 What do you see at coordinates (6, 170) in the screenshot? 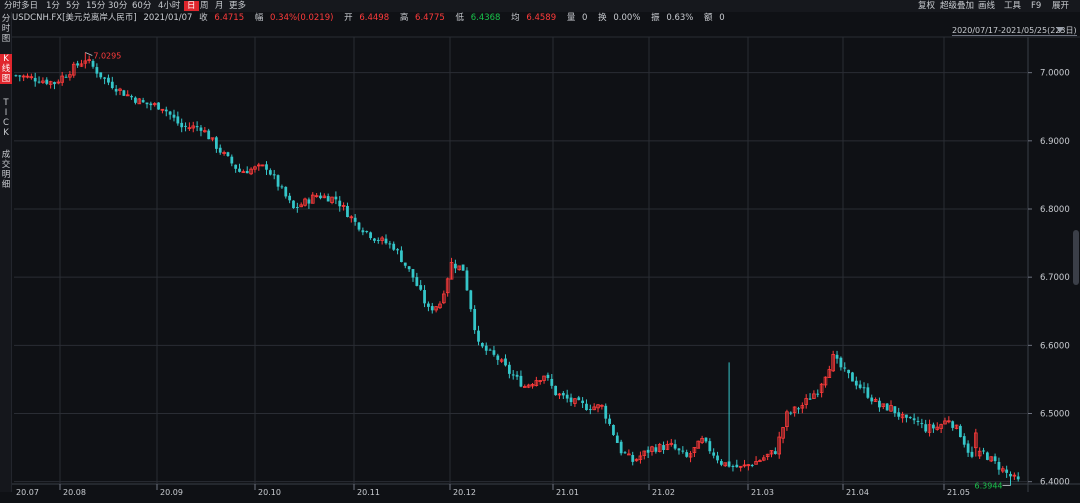
I see `sidebar-item-3: 成 交 明 细` at bounding box center [6, 170].